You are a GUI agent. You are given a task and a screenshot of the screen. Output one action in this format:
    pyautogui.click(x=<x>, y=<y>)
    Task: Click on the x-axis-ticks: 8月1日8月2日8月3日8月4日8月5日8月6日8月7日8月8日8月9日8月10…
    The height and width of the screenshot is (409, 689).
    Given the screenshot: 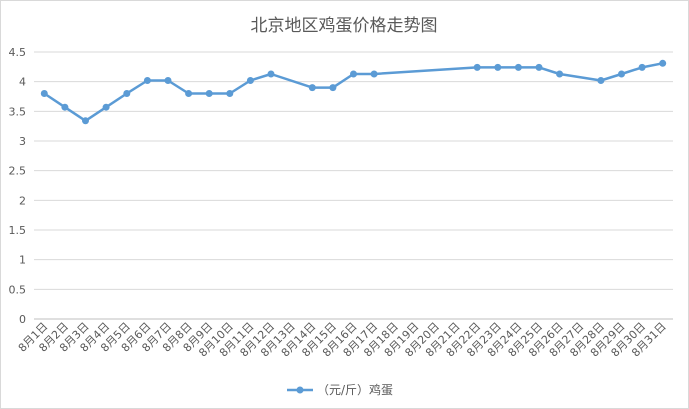 What is the action you would take?
    pyautogui.click(x=342, y=340)
    